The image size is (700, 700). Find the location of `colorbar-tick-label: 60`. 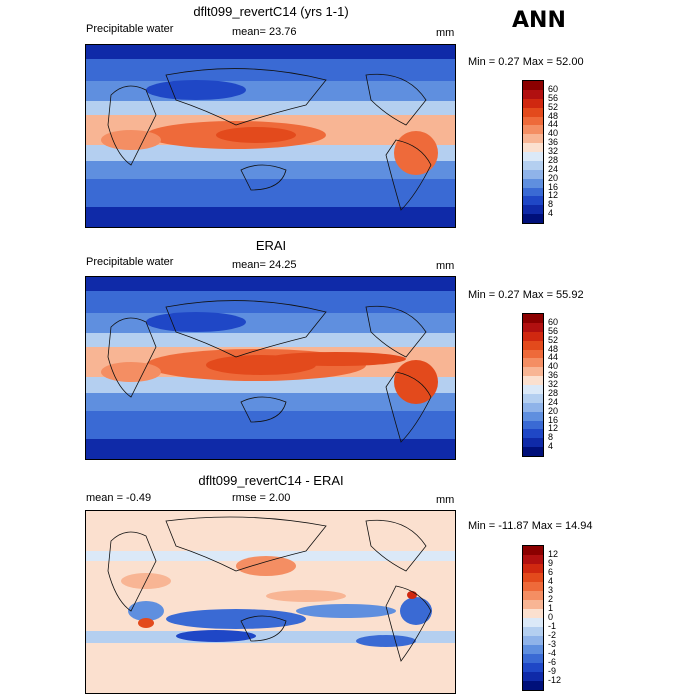

colorbar-tick-label: 60 is located at coordinates (553, 321).